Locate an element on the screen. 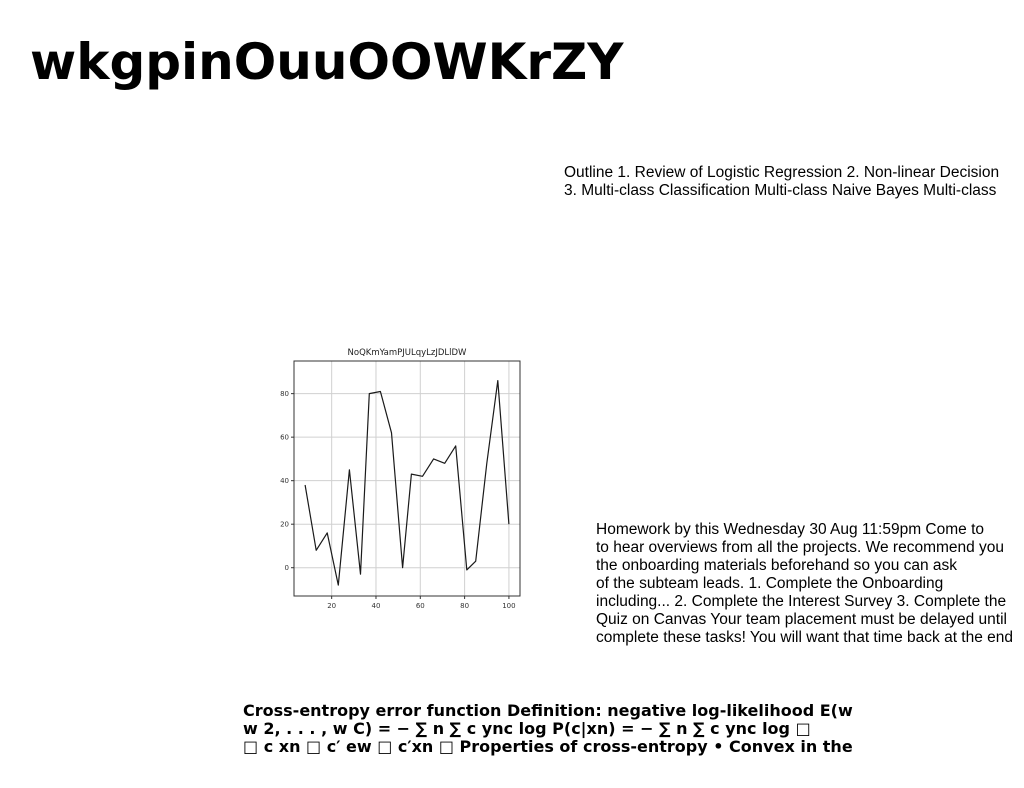  x-tick-label: 20 is located at coordinates (331, 606).